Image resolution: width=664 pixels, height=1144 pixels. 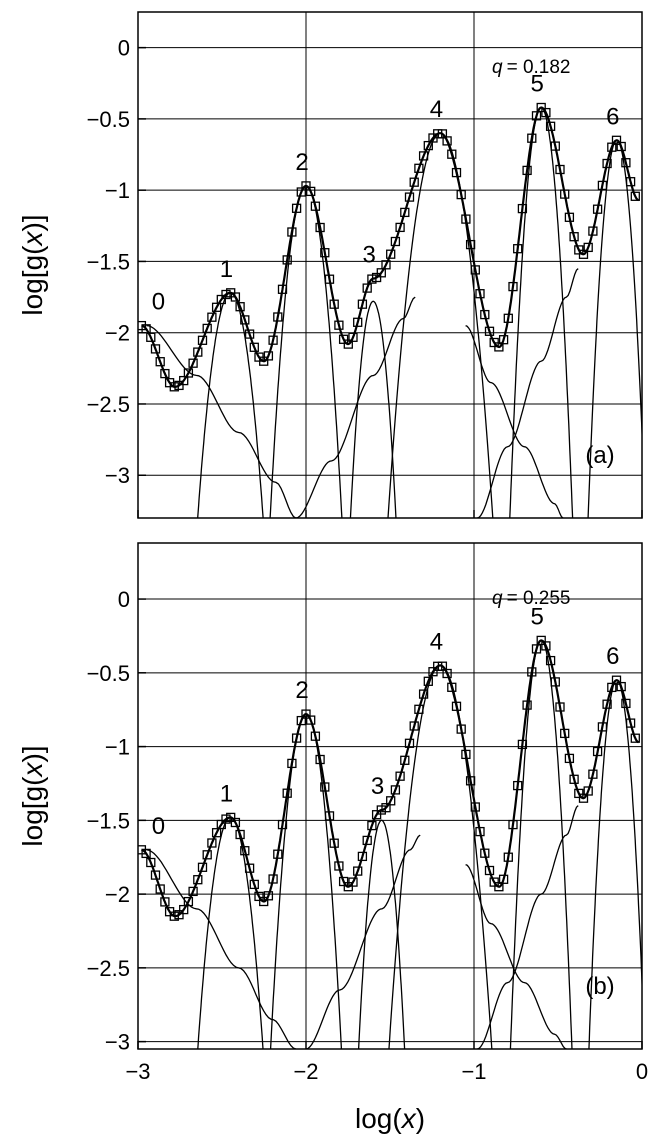 I want to click on q-annotation: q = 0.182, so click(x=531, y=67).